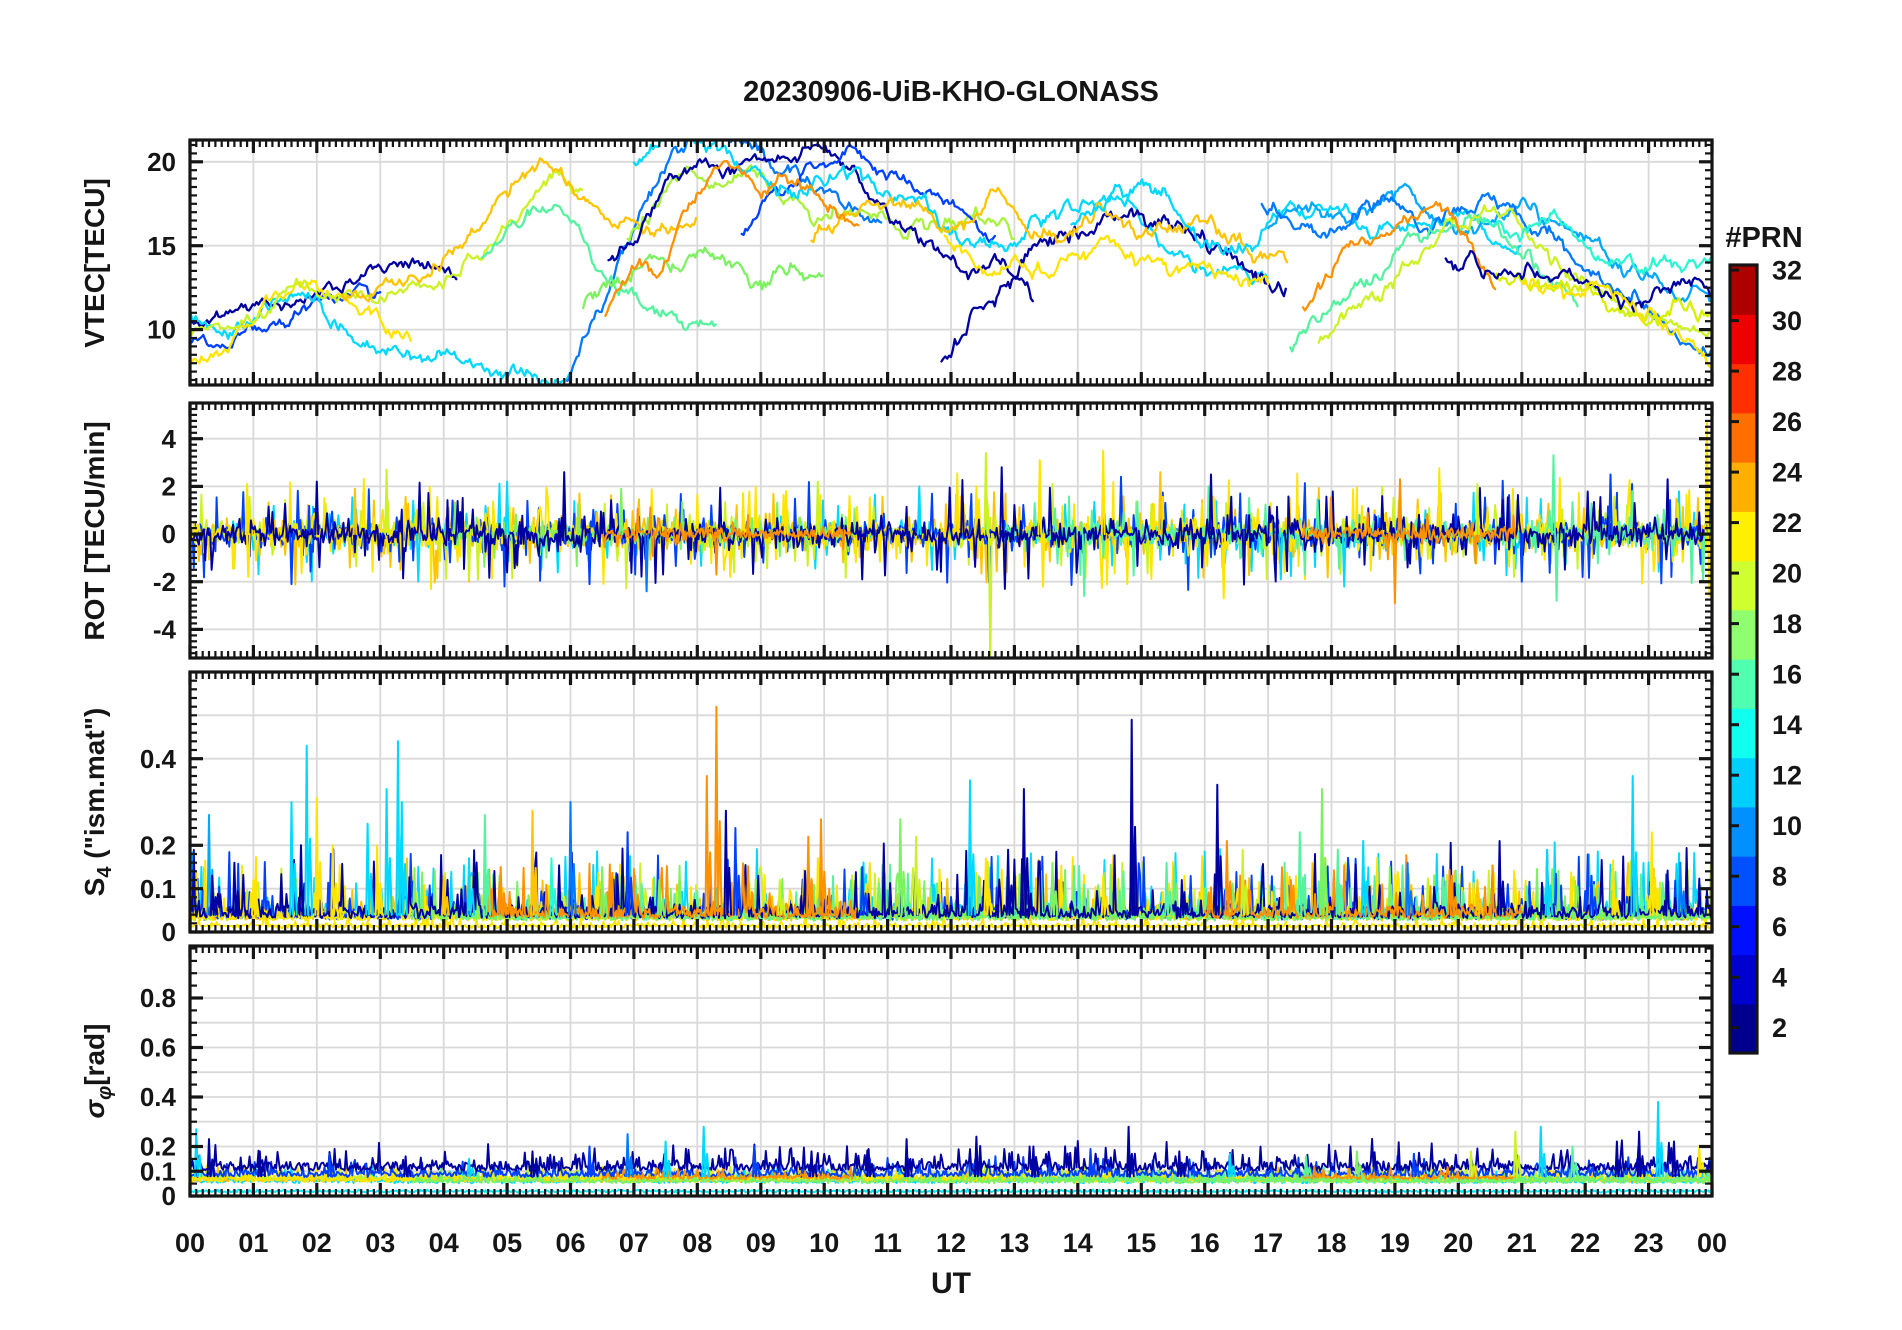 Image resolution: width=1902 pixels, height=1330 pixels. What do you see at coordinates (1649, 1243) in the screenshot?
I see `tick-label: 23` at bounding box center [1649, 1243].